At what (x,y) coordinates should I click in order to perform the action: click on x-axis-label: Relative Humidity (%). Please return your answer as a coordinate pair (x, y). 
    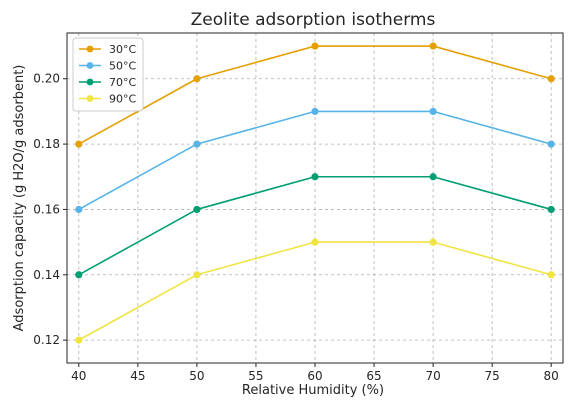
    Looking at the image, I should click on (313, 390).